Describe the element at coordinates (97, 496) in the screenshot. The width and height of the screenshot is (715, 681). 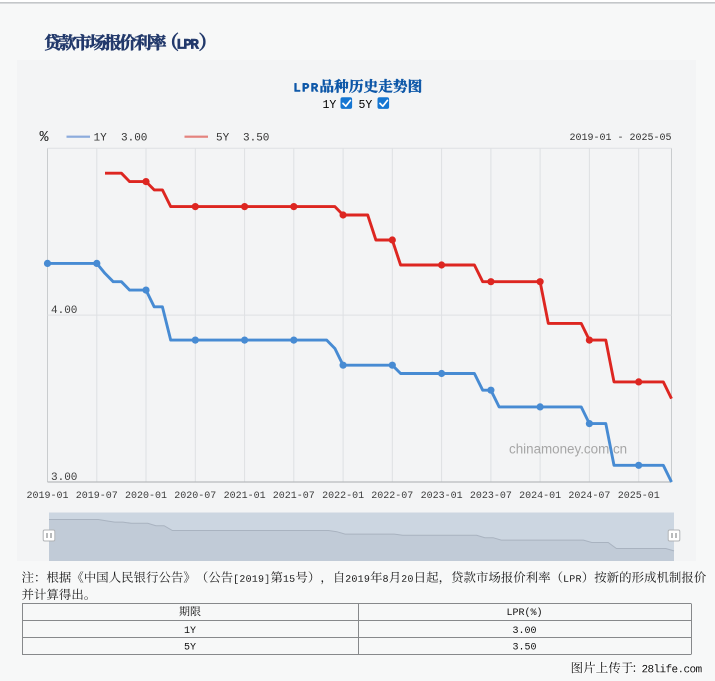
I see `svg-text: 2019-07` at that location.